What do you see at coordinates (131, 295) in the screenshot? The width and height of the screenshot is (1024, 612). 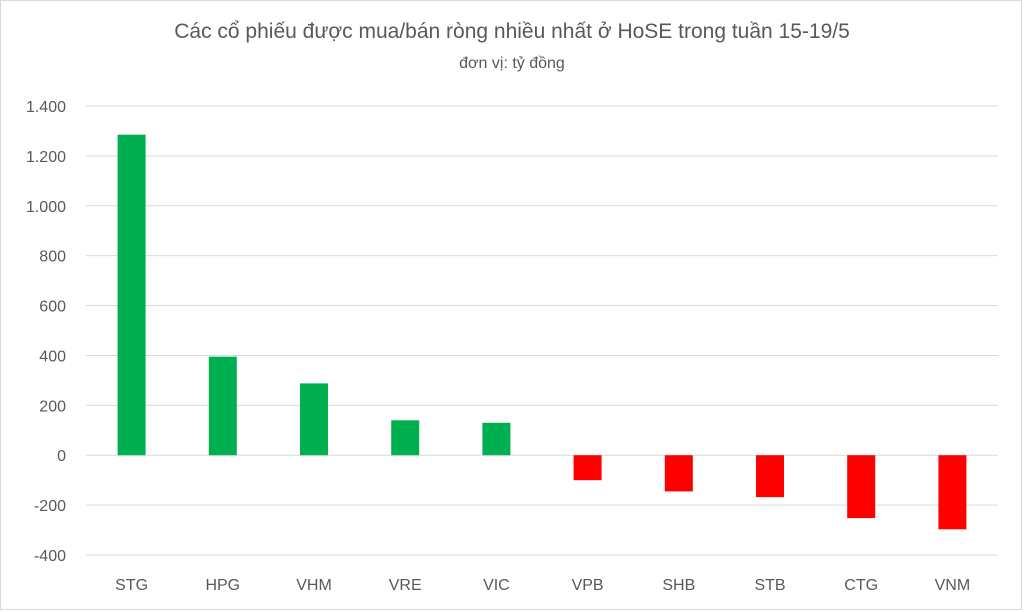 I see `bar-stg` at bounding box center [131, 295].